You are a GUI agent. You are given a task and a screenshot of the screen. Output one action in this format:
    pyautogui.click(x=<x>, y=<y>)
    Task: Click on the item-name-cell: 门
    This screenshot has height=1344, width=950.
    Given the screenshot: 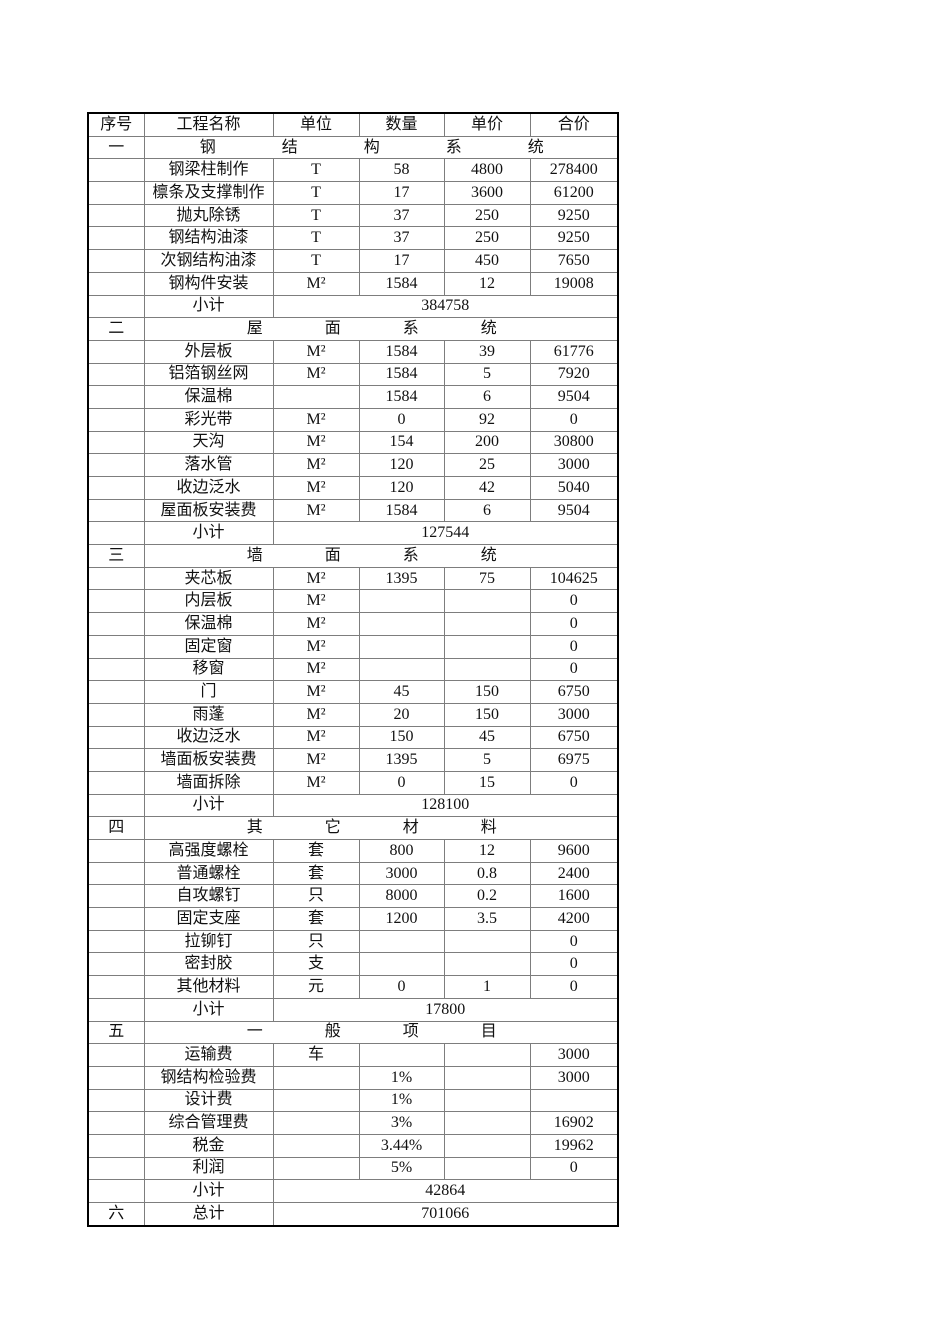 What is the action you would take?
    pyautogui.click(x=208, y=692)
    